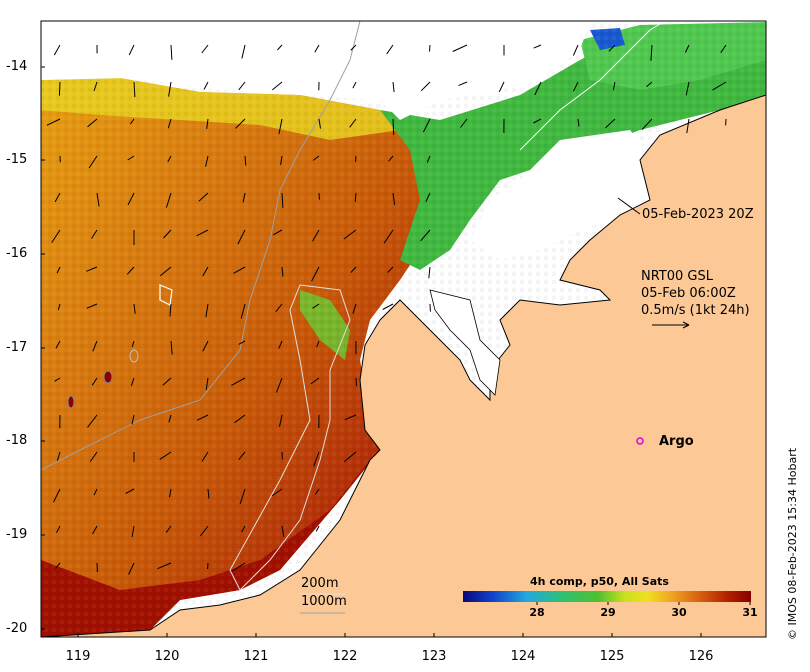 This screenshot has height=672, width=810. Describe the element at coordinates (167, 656) in the screenshot. I see `x-tick-label: 120` at that location.